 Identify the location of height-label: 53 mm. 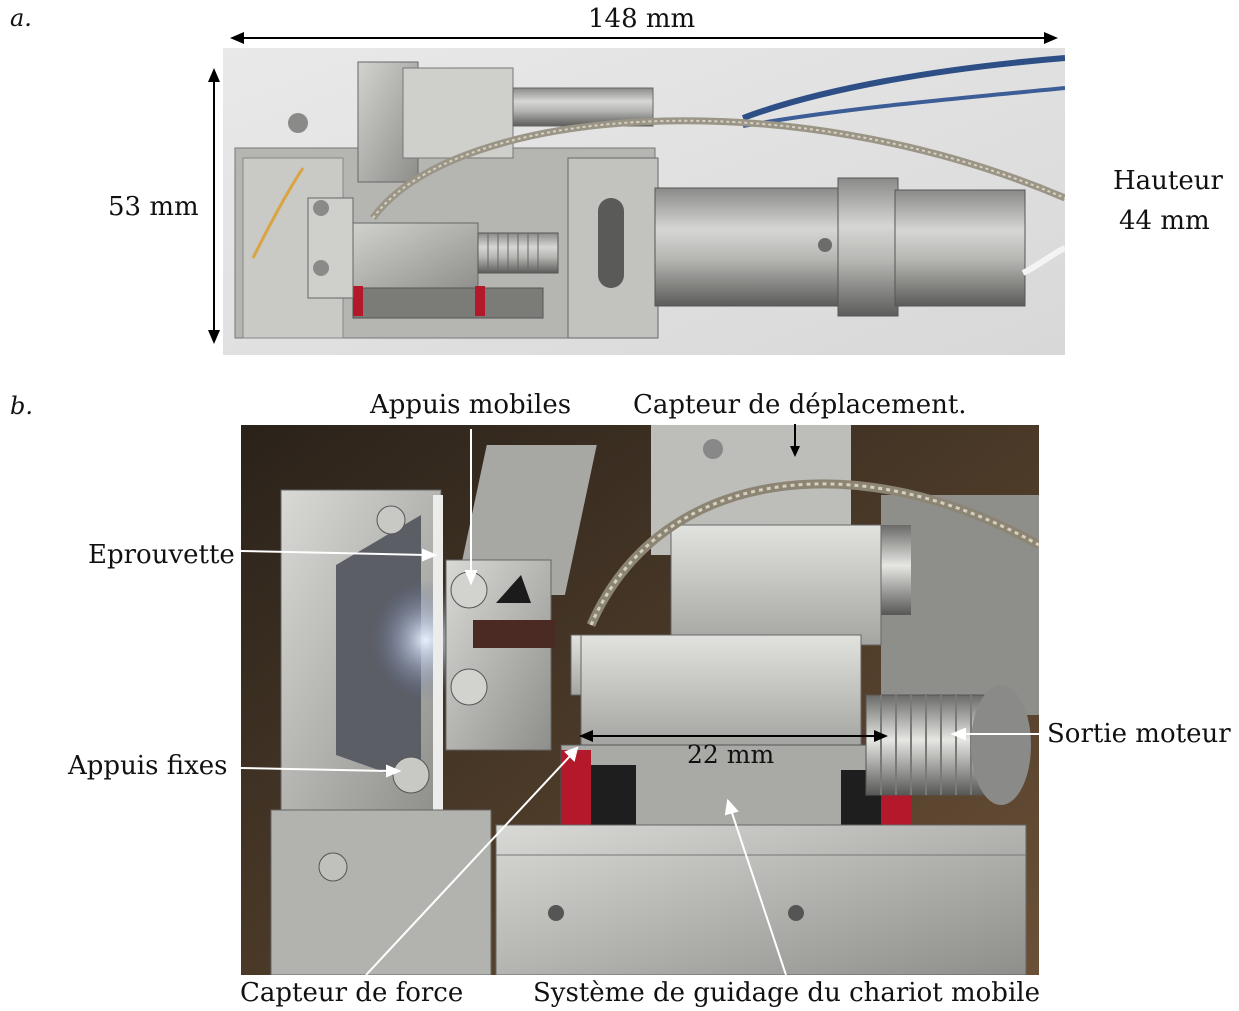
(153, 207).